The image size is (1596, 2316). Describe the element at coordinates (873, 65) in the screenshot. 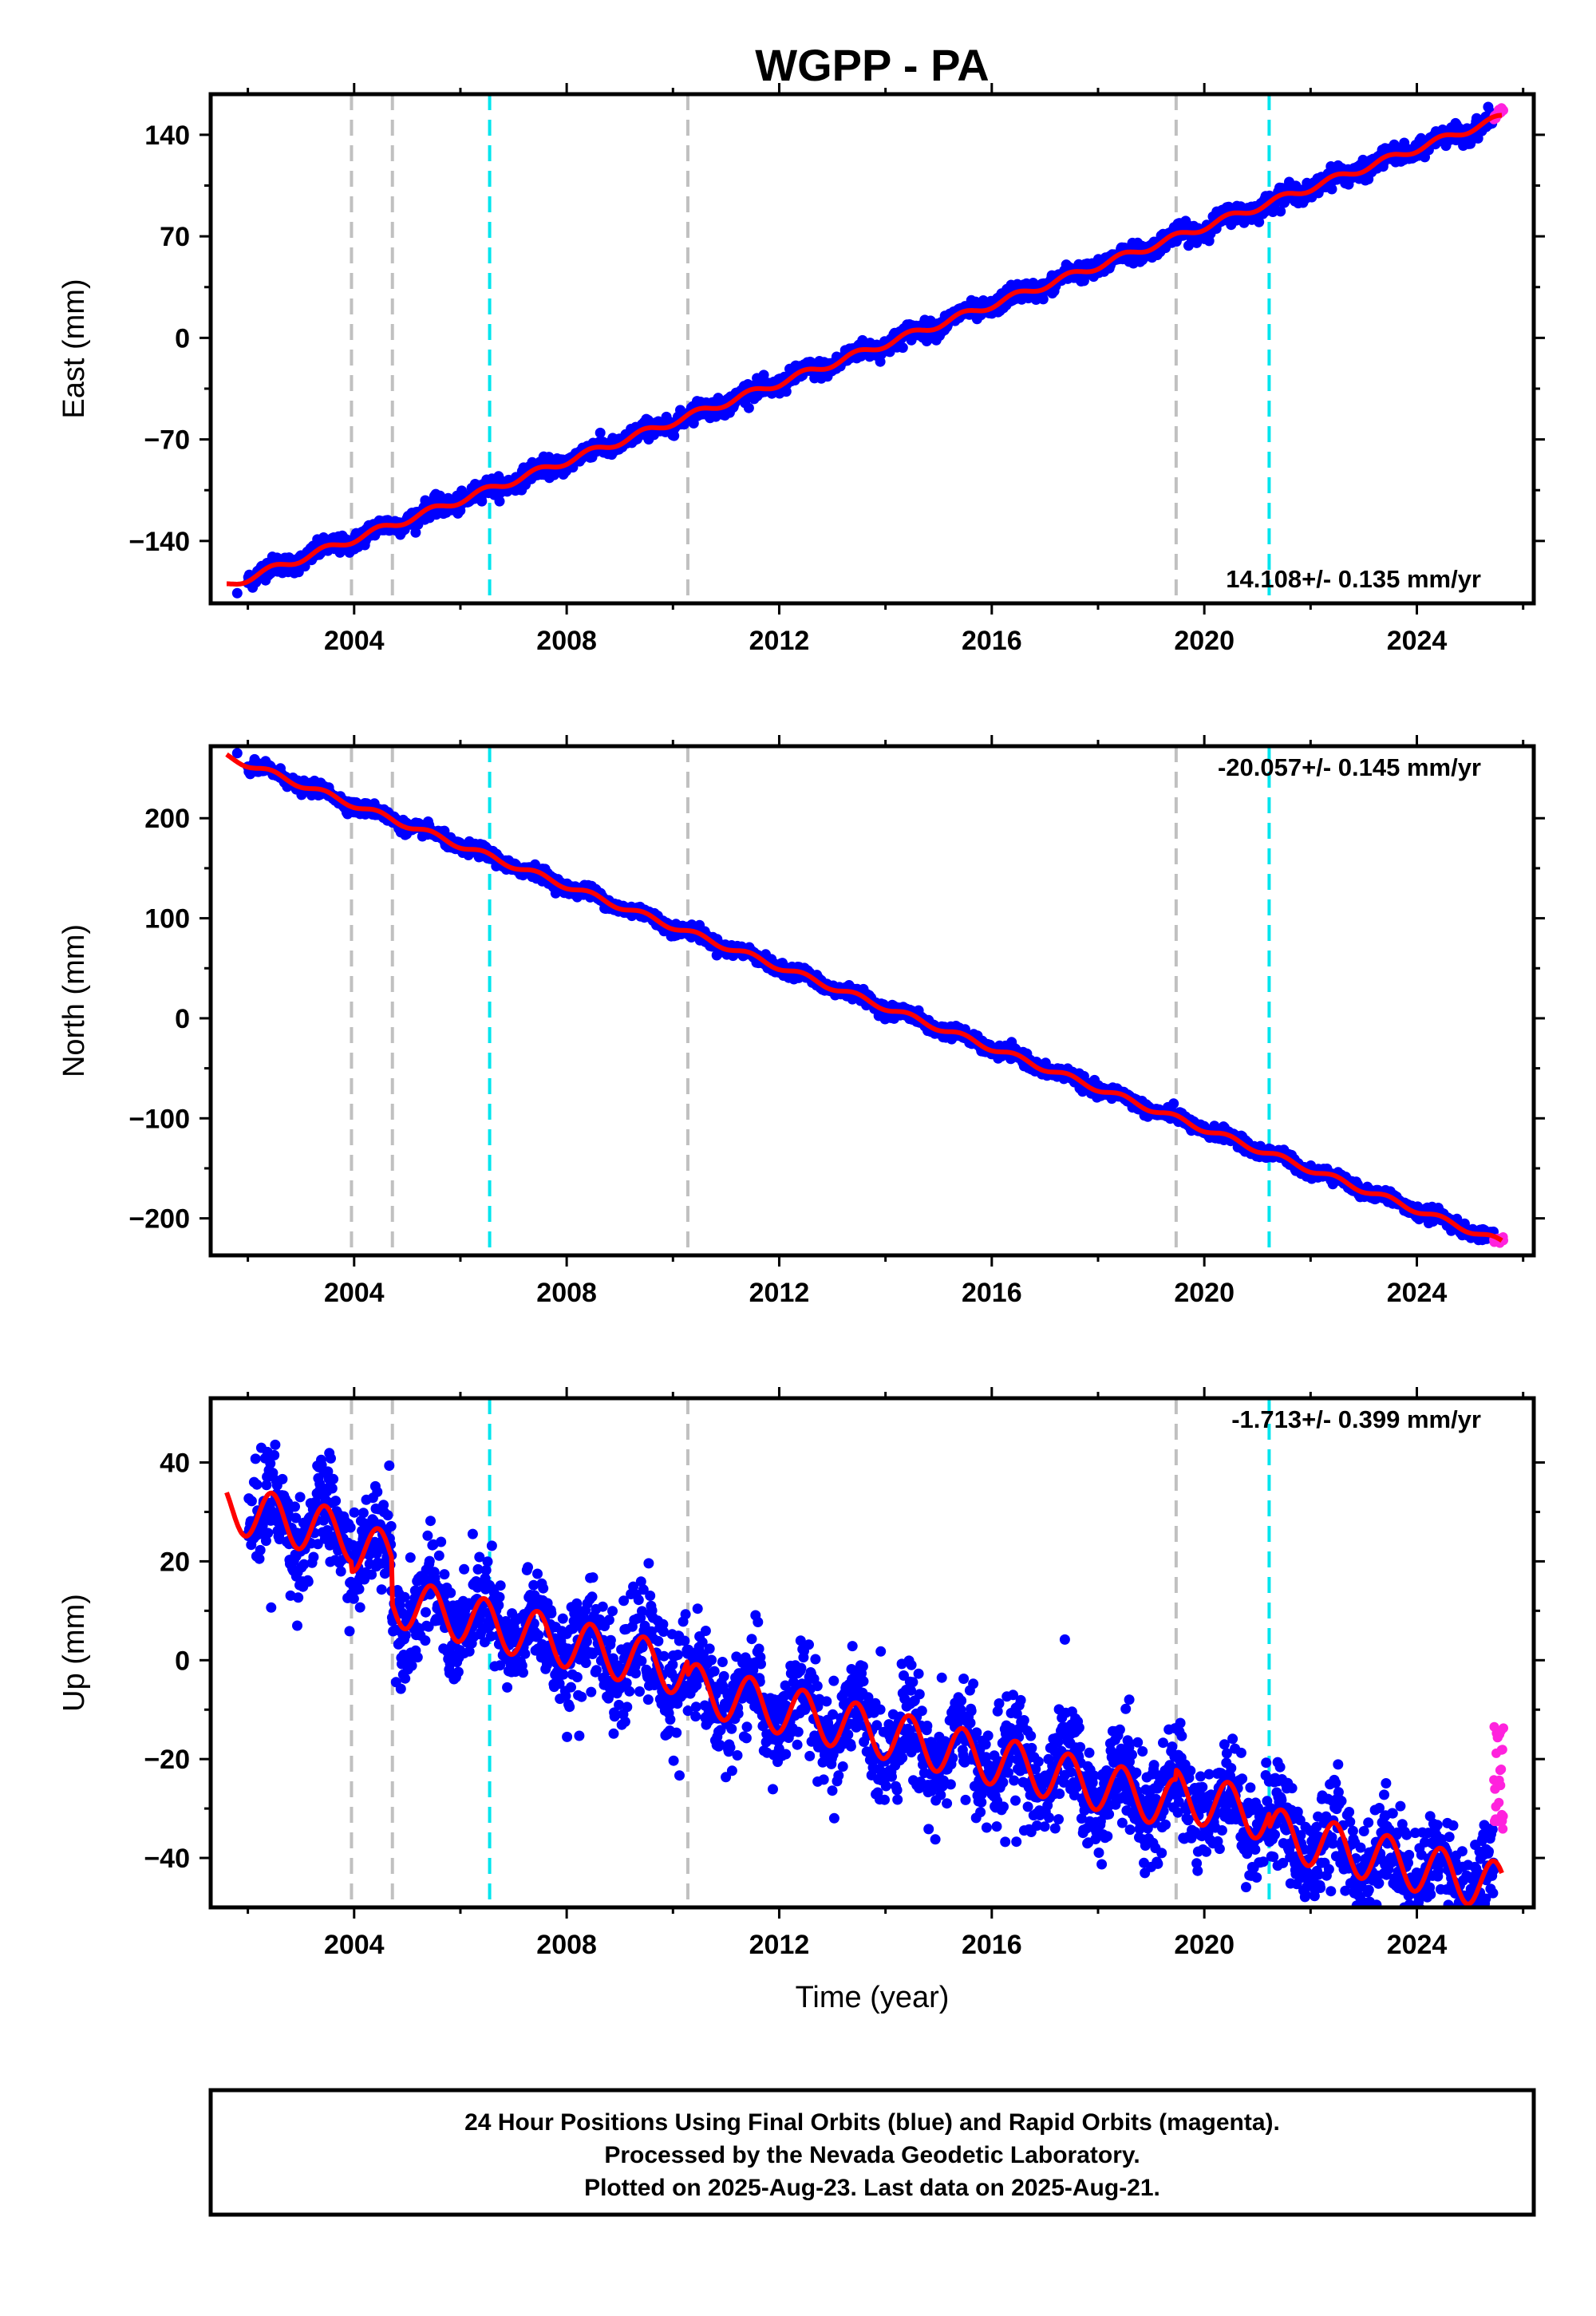

I see `chart-title: WGPP - PA` at that location.